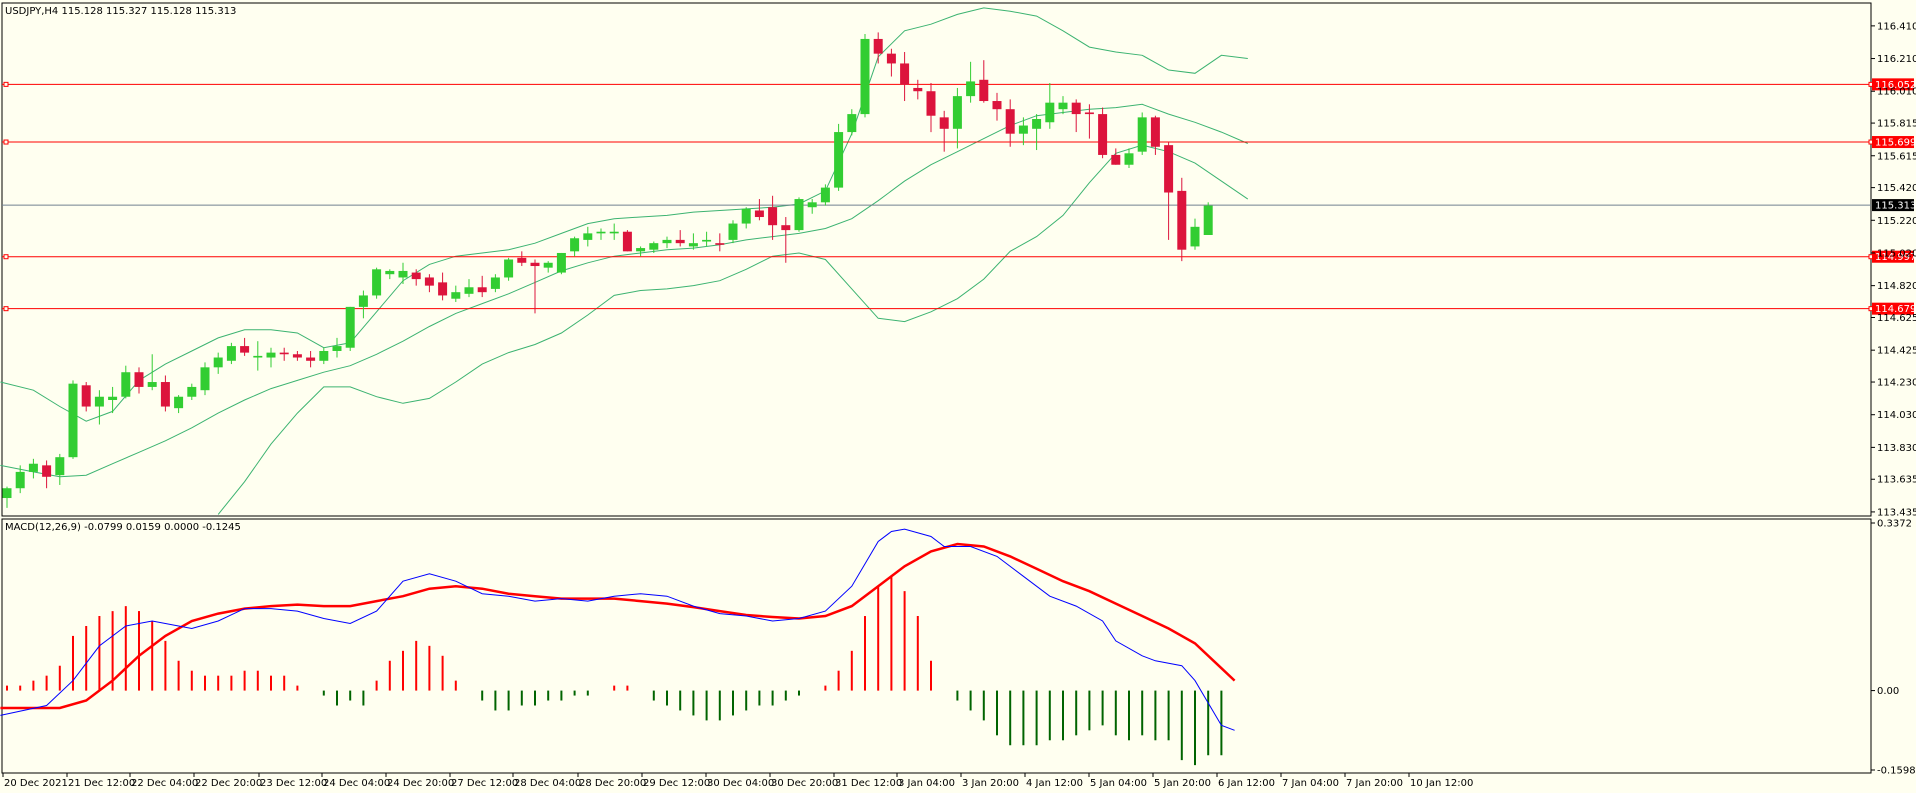 This screenshot has width=1916, height=793. What do you see at coordinates (420, 783) in the screenshot?
I see `time-tick-label: 24 Dec 20:00` at bounding box center [420, 783].